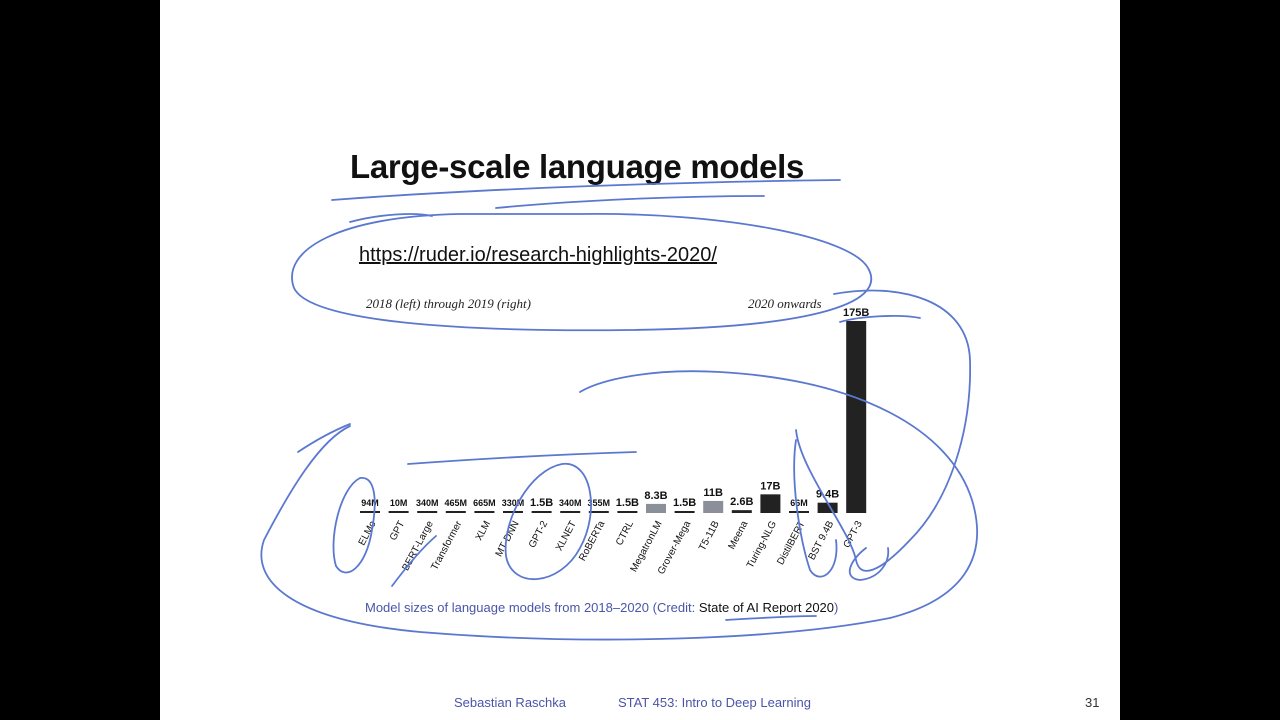 The image size is (1280, 720). I want to click on tick-label-mt-dnn: MT-DNN, so click(508, 539).